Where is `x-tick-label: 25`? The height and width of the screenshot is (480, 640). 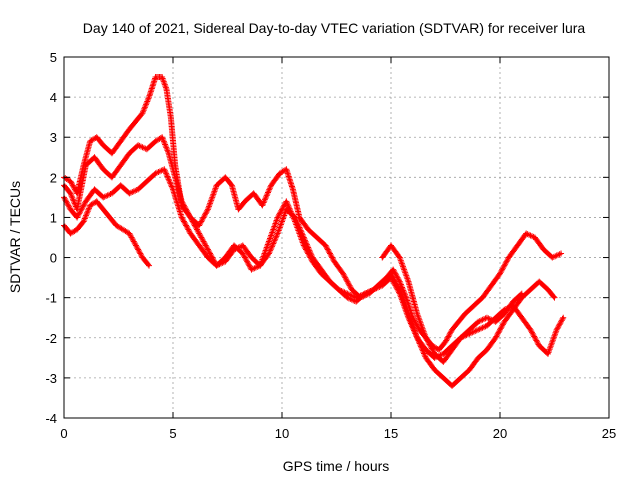
x-tick-label: 25 is located at coordinates (609, 433).